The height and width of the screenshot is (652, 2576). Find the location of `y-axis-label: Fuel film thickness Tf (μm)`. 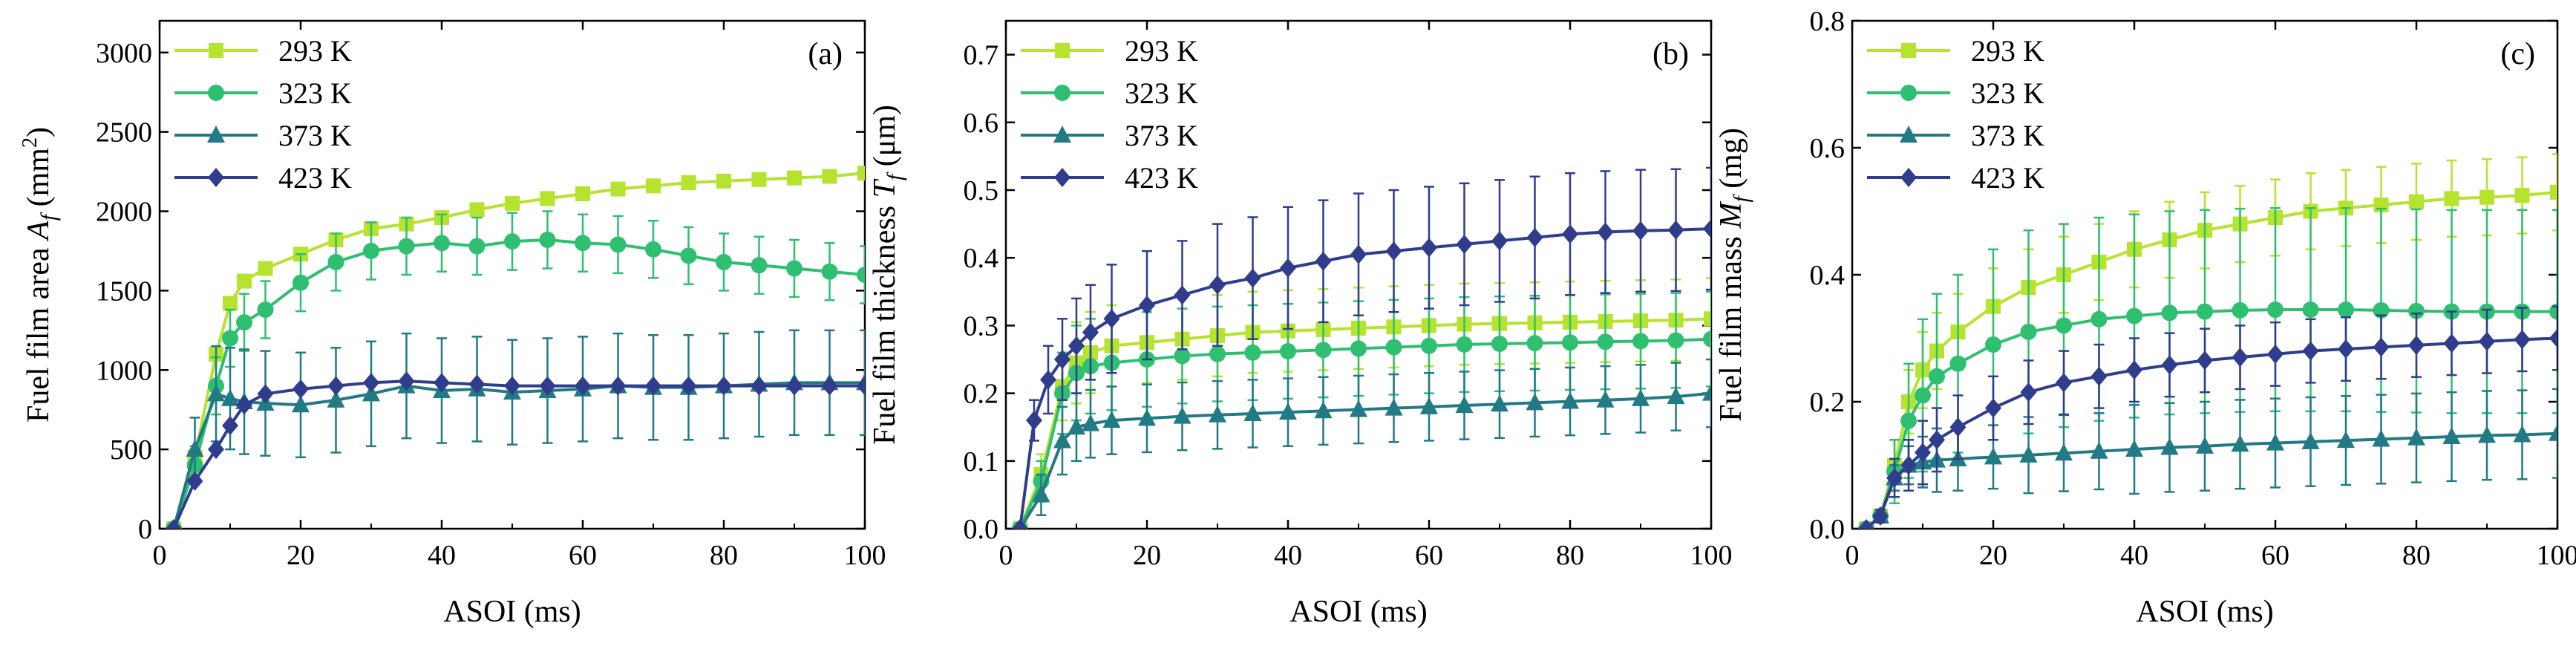

y-axis-label: Fuel film thickness Tf (μm) is located at coordinates (887, 275).